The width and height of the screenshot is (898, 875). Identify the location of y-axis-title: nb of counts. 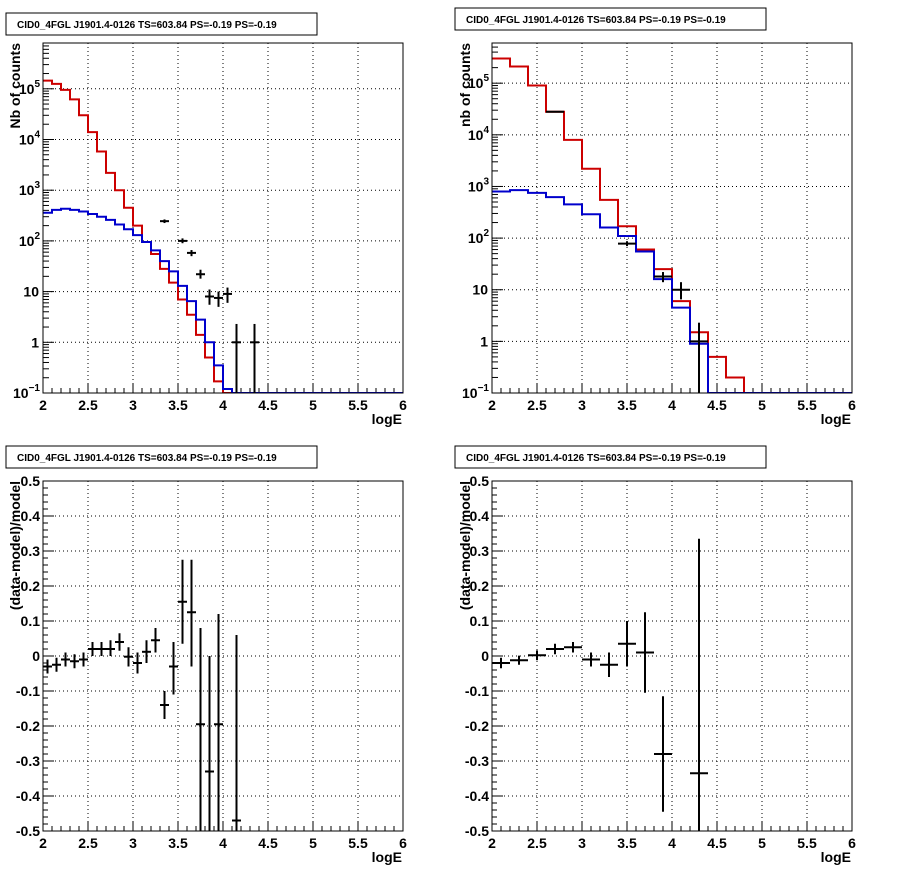
(465, 85).